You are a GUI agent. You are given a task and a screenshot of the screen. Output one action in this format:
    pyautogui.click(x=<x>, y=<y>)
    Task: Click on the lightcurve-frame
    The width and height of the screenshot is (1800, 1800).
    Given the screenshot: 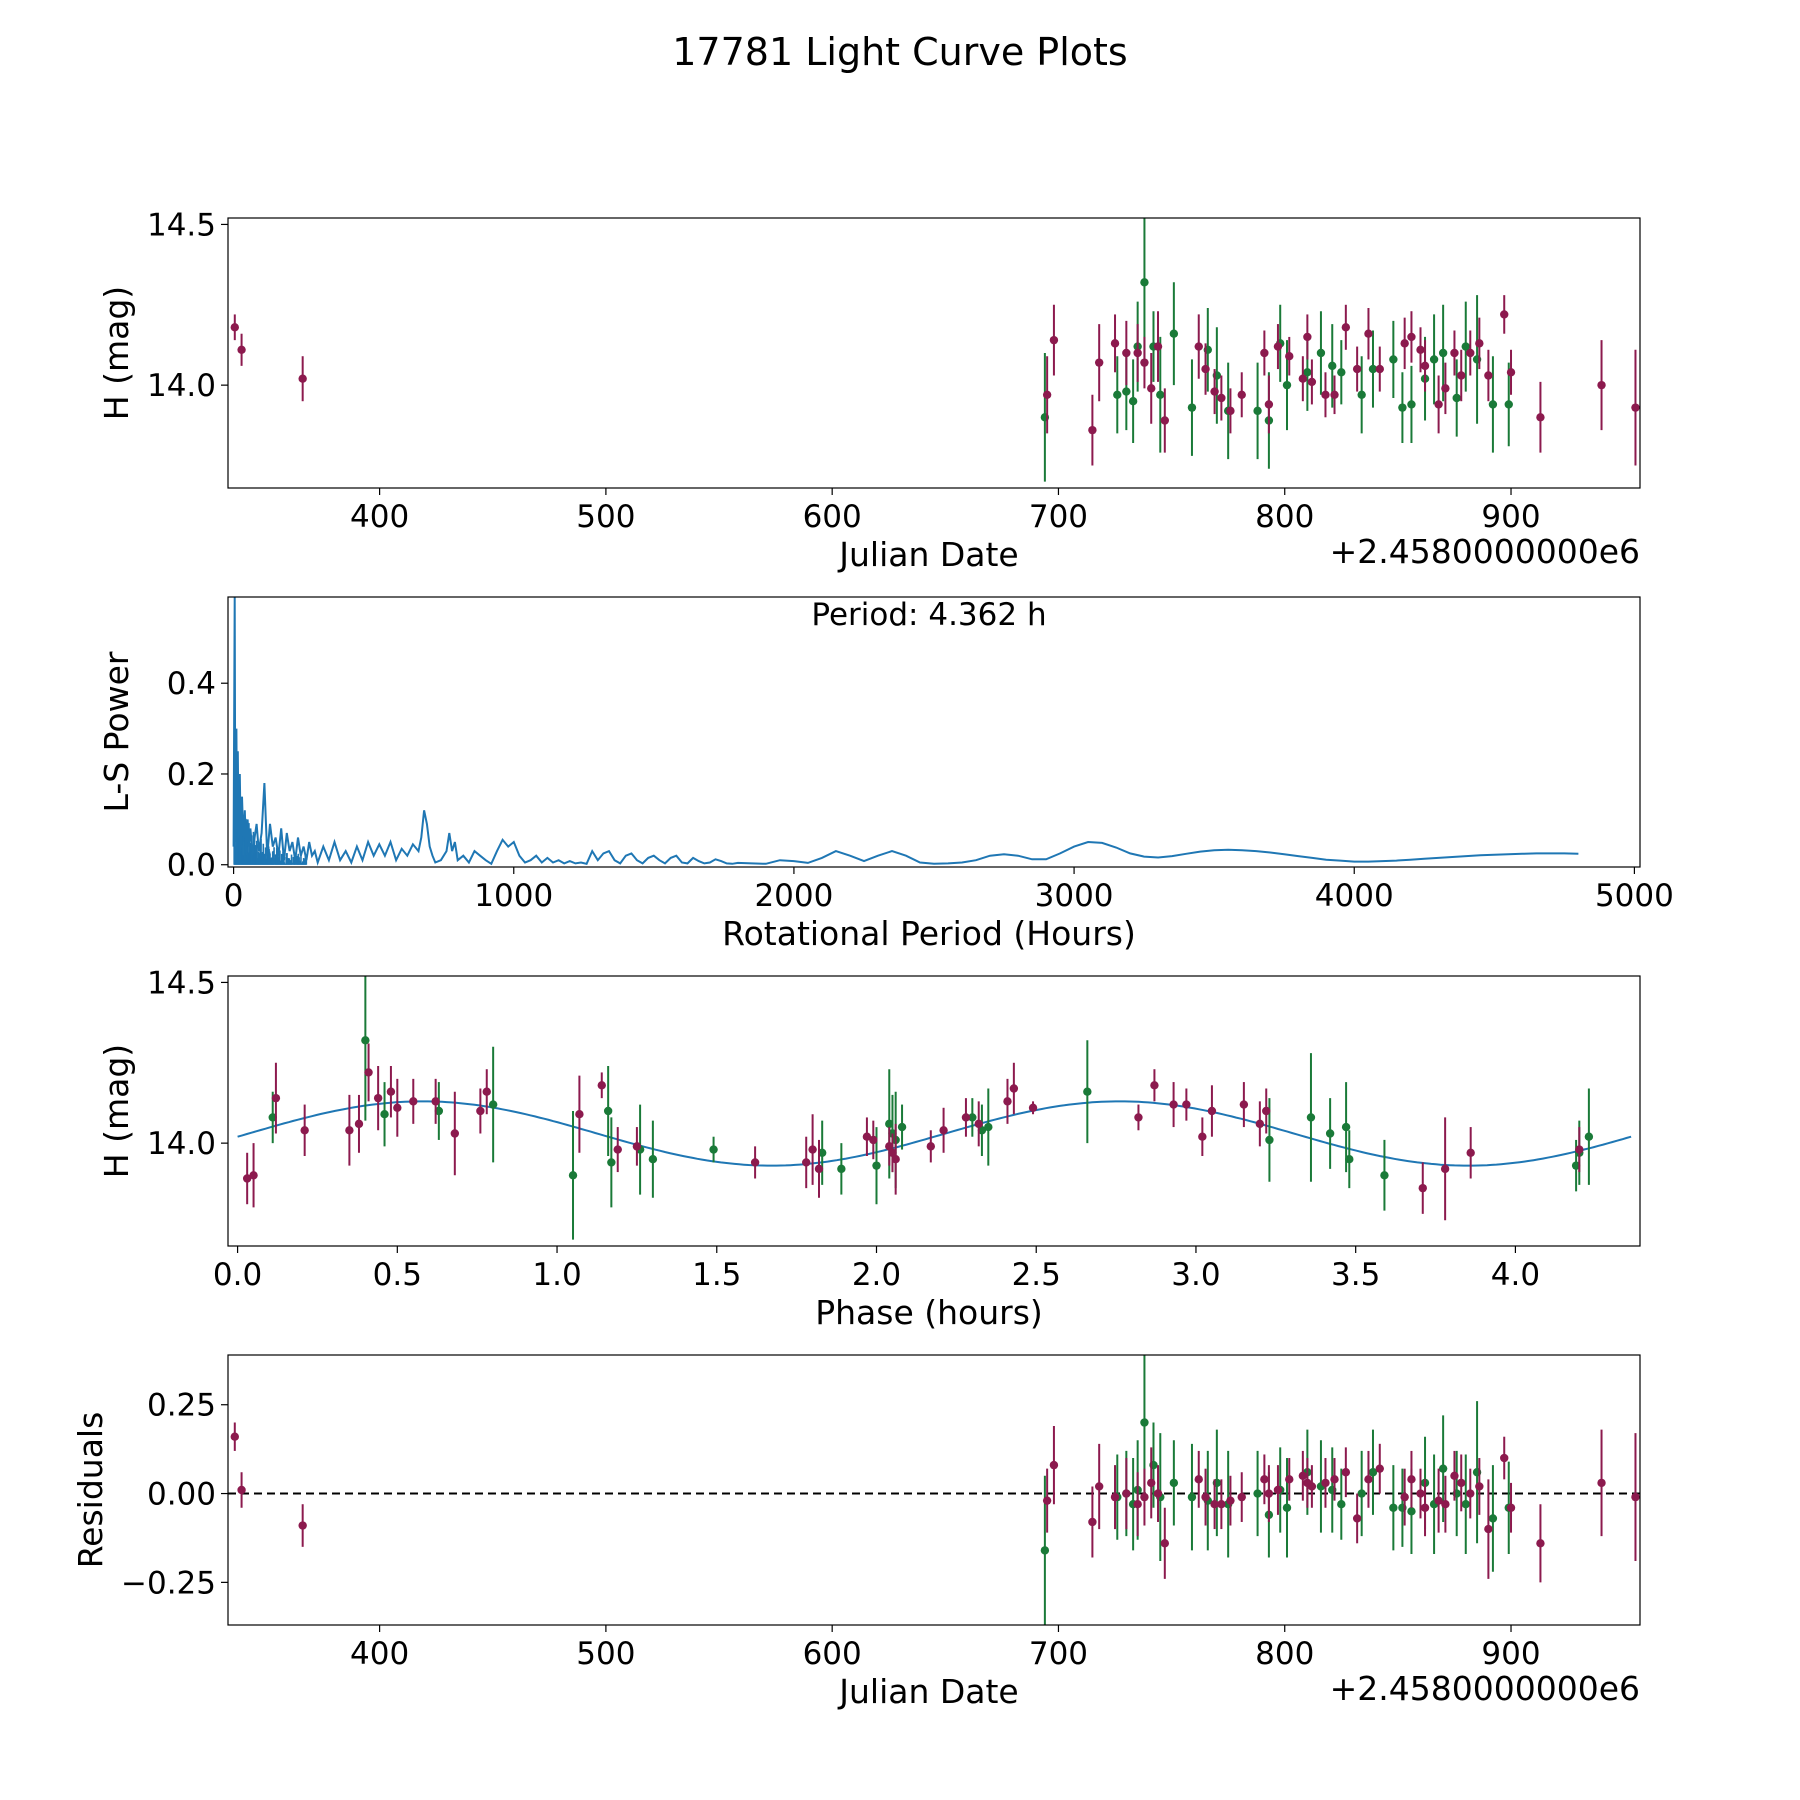 What is the action you would take?
    pyautogui.click(x=934, y=353)
    